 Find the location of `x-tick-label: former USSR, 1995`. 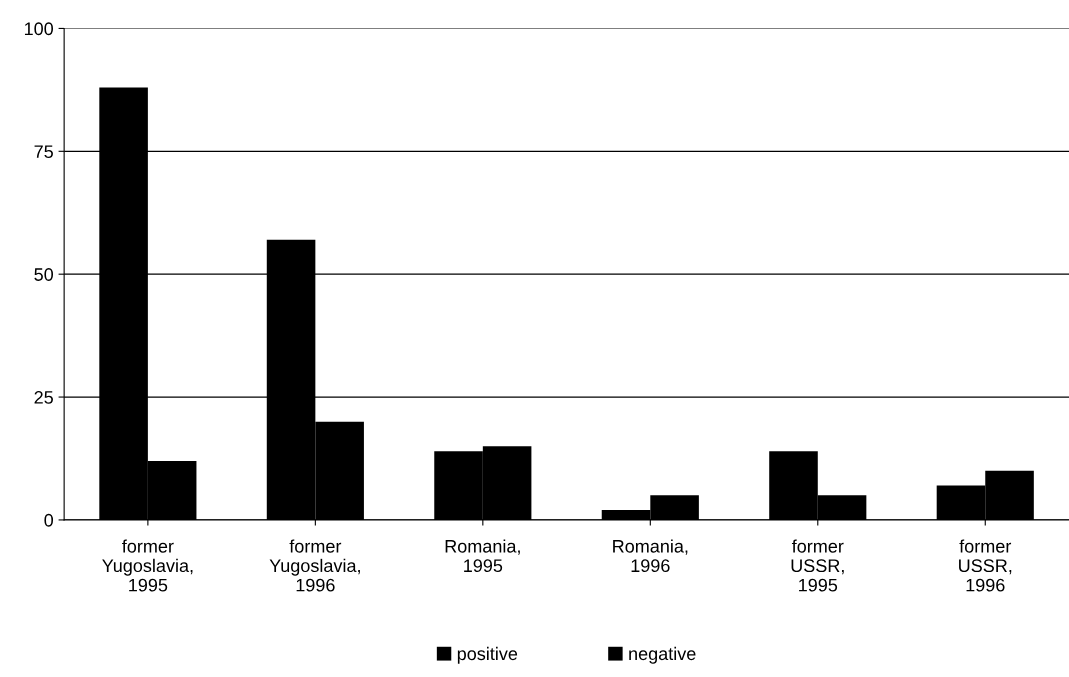

x-tick-label: former USSR, 1995 is located at coordinates (817, 565).